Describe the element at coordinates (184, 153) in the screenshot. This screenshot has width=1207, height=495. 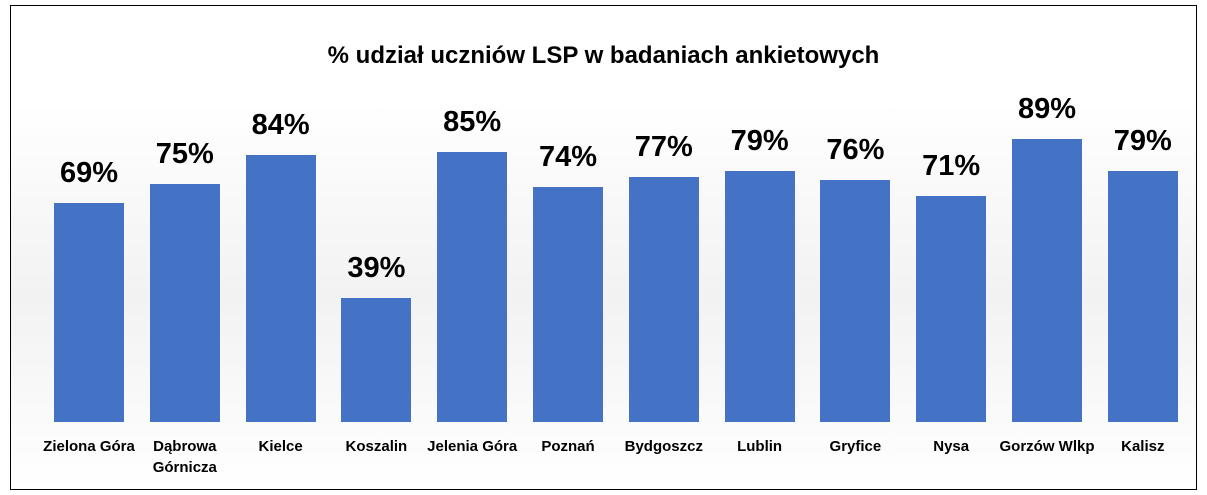
I see `value-label: 75%` at that location.